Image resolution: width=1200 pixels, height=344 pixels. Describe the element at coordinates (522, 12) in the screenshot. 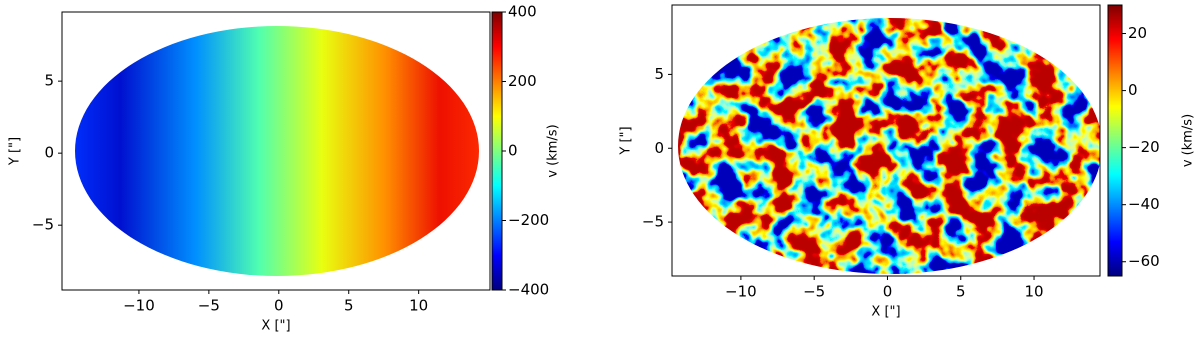

I see `colorbar-tick-label: 400` at that location.